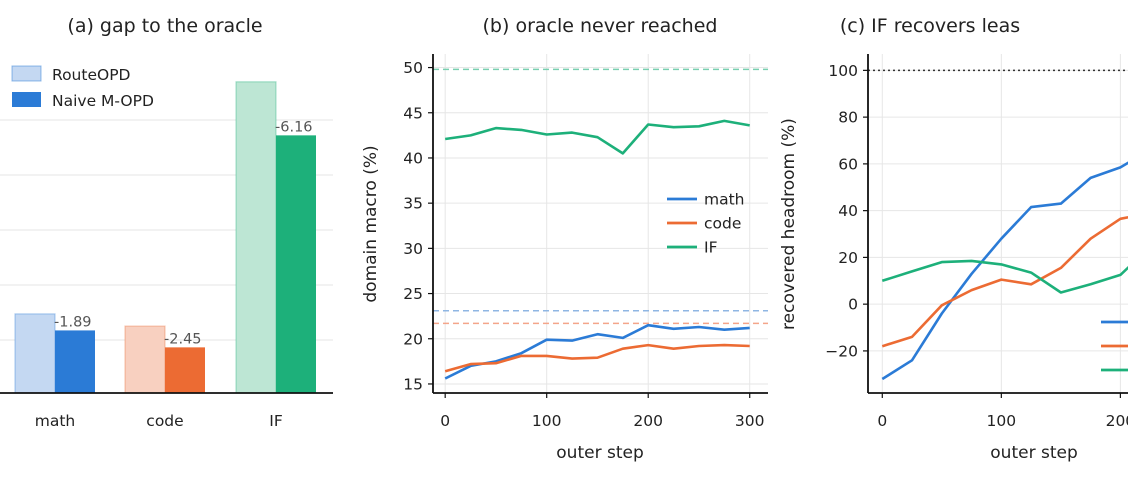 Image resolution: width=1128 pixels, height=480 pixels. What do you see at coordinates (185, 370) in the screenshot?
I see `bar-code-naive-m-opd` at bounding box center [185, 370].